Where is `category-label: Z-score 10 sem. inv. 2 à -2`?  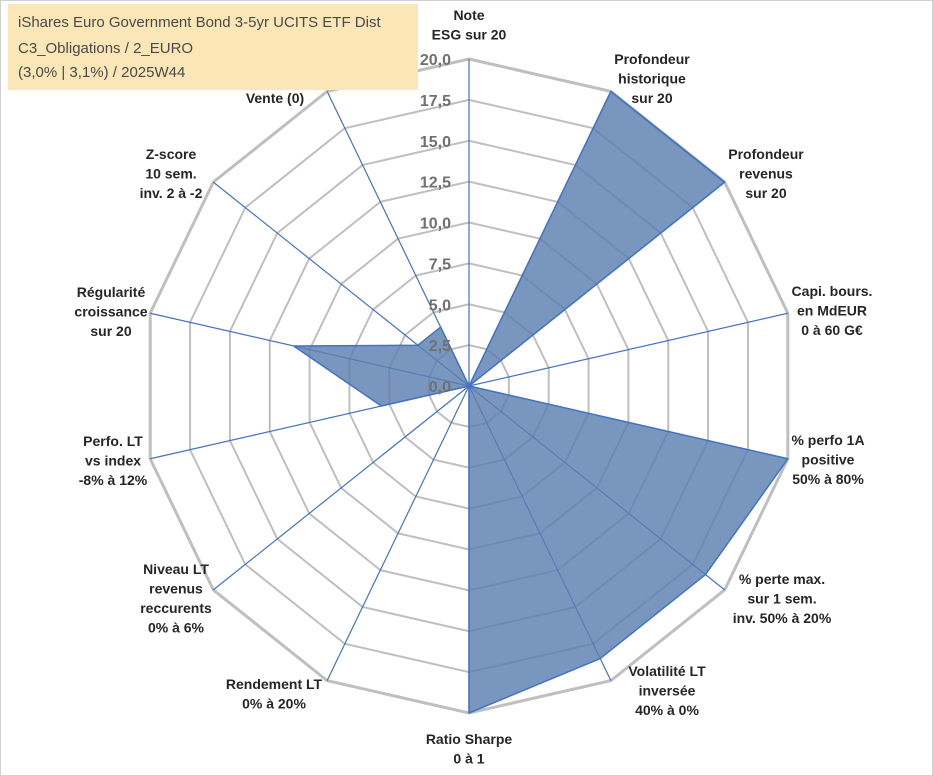 category-label: Z-score 10 sem. inv. 2 à -2 is located at coordinates (171, 173).